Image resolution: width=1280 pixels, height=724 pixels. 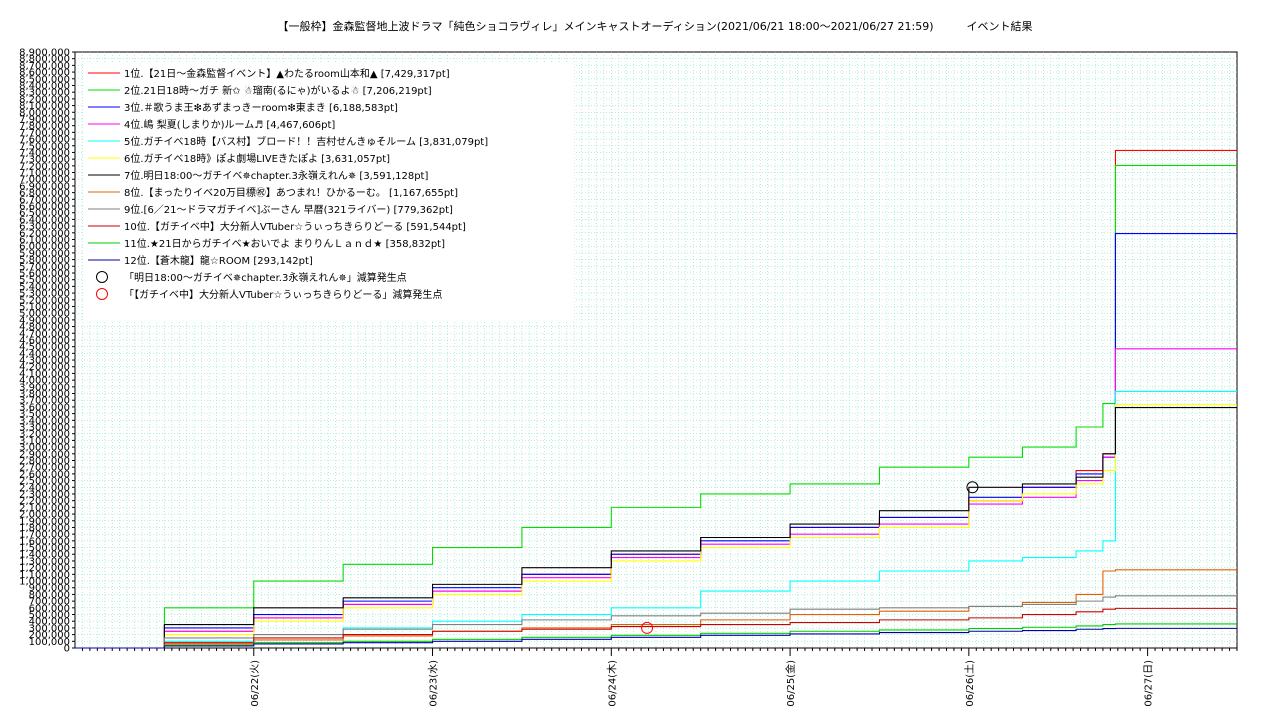 I want to click on y-tick-label: 7,200,000, so click(x=44, y=166).